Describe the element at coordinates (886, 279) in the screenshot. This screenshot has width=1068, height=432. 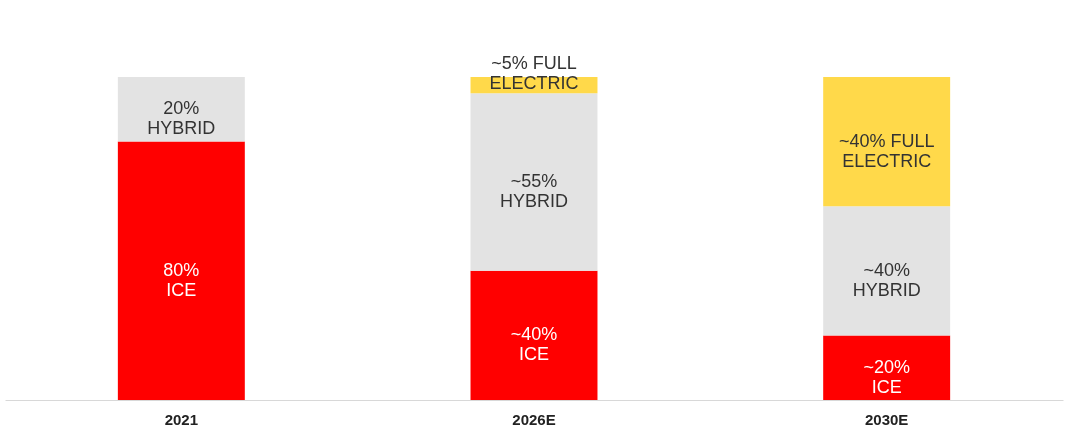
I see `data-label: ~40% HYBRID` at that location.